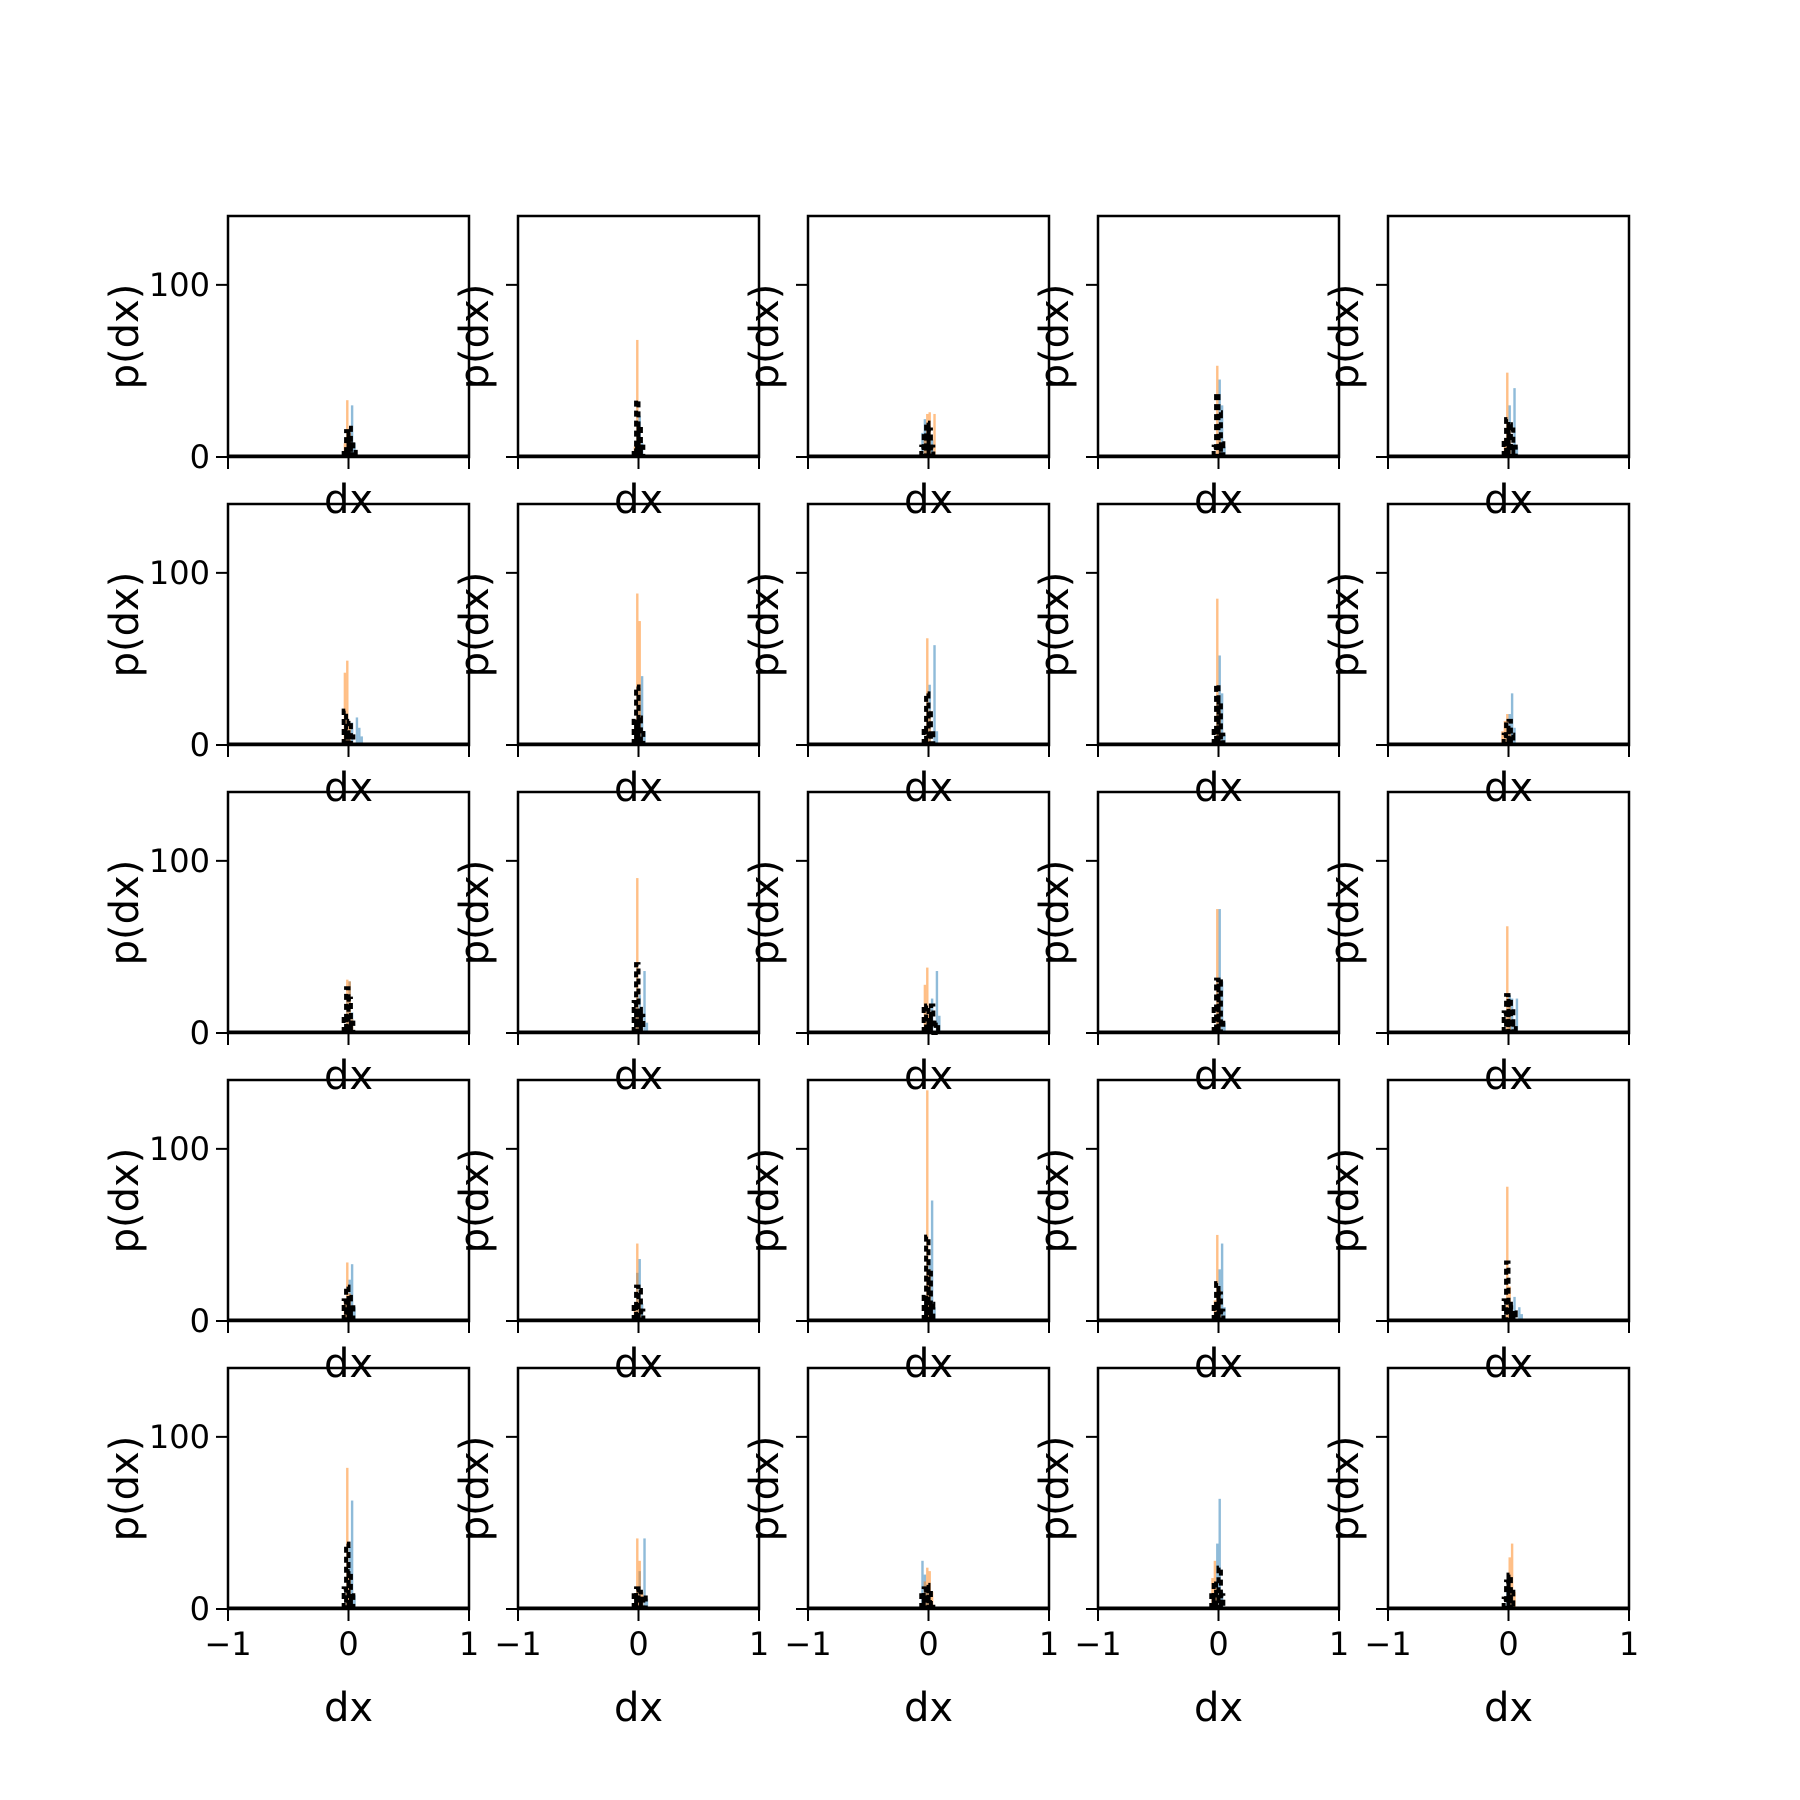 Image resolution: width=1800 pixels, height=1800 pixels. I want to click on subplot-r0-c3: dx p(dx), so click(1186, 368).